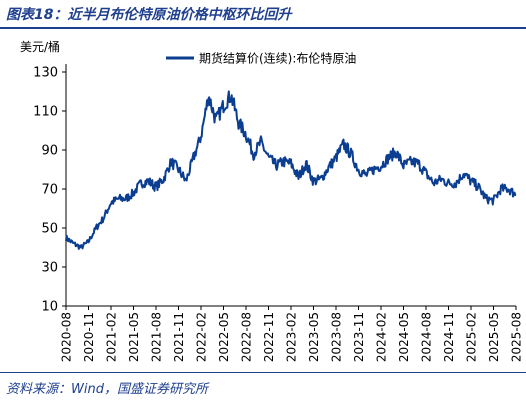  I want to click on legend-label: 期货结算价(连续):布伦特原油, so click(277, 58).